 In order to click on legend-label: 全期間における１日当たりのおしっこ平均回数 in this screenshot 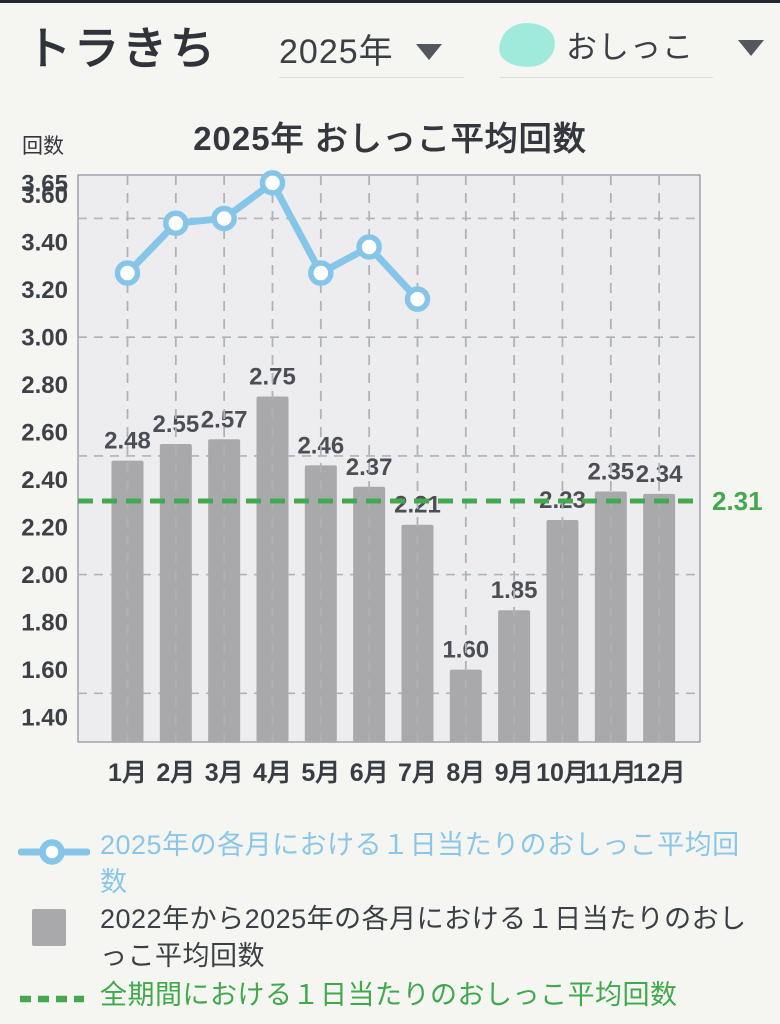, I will do `click(389, 995)`.